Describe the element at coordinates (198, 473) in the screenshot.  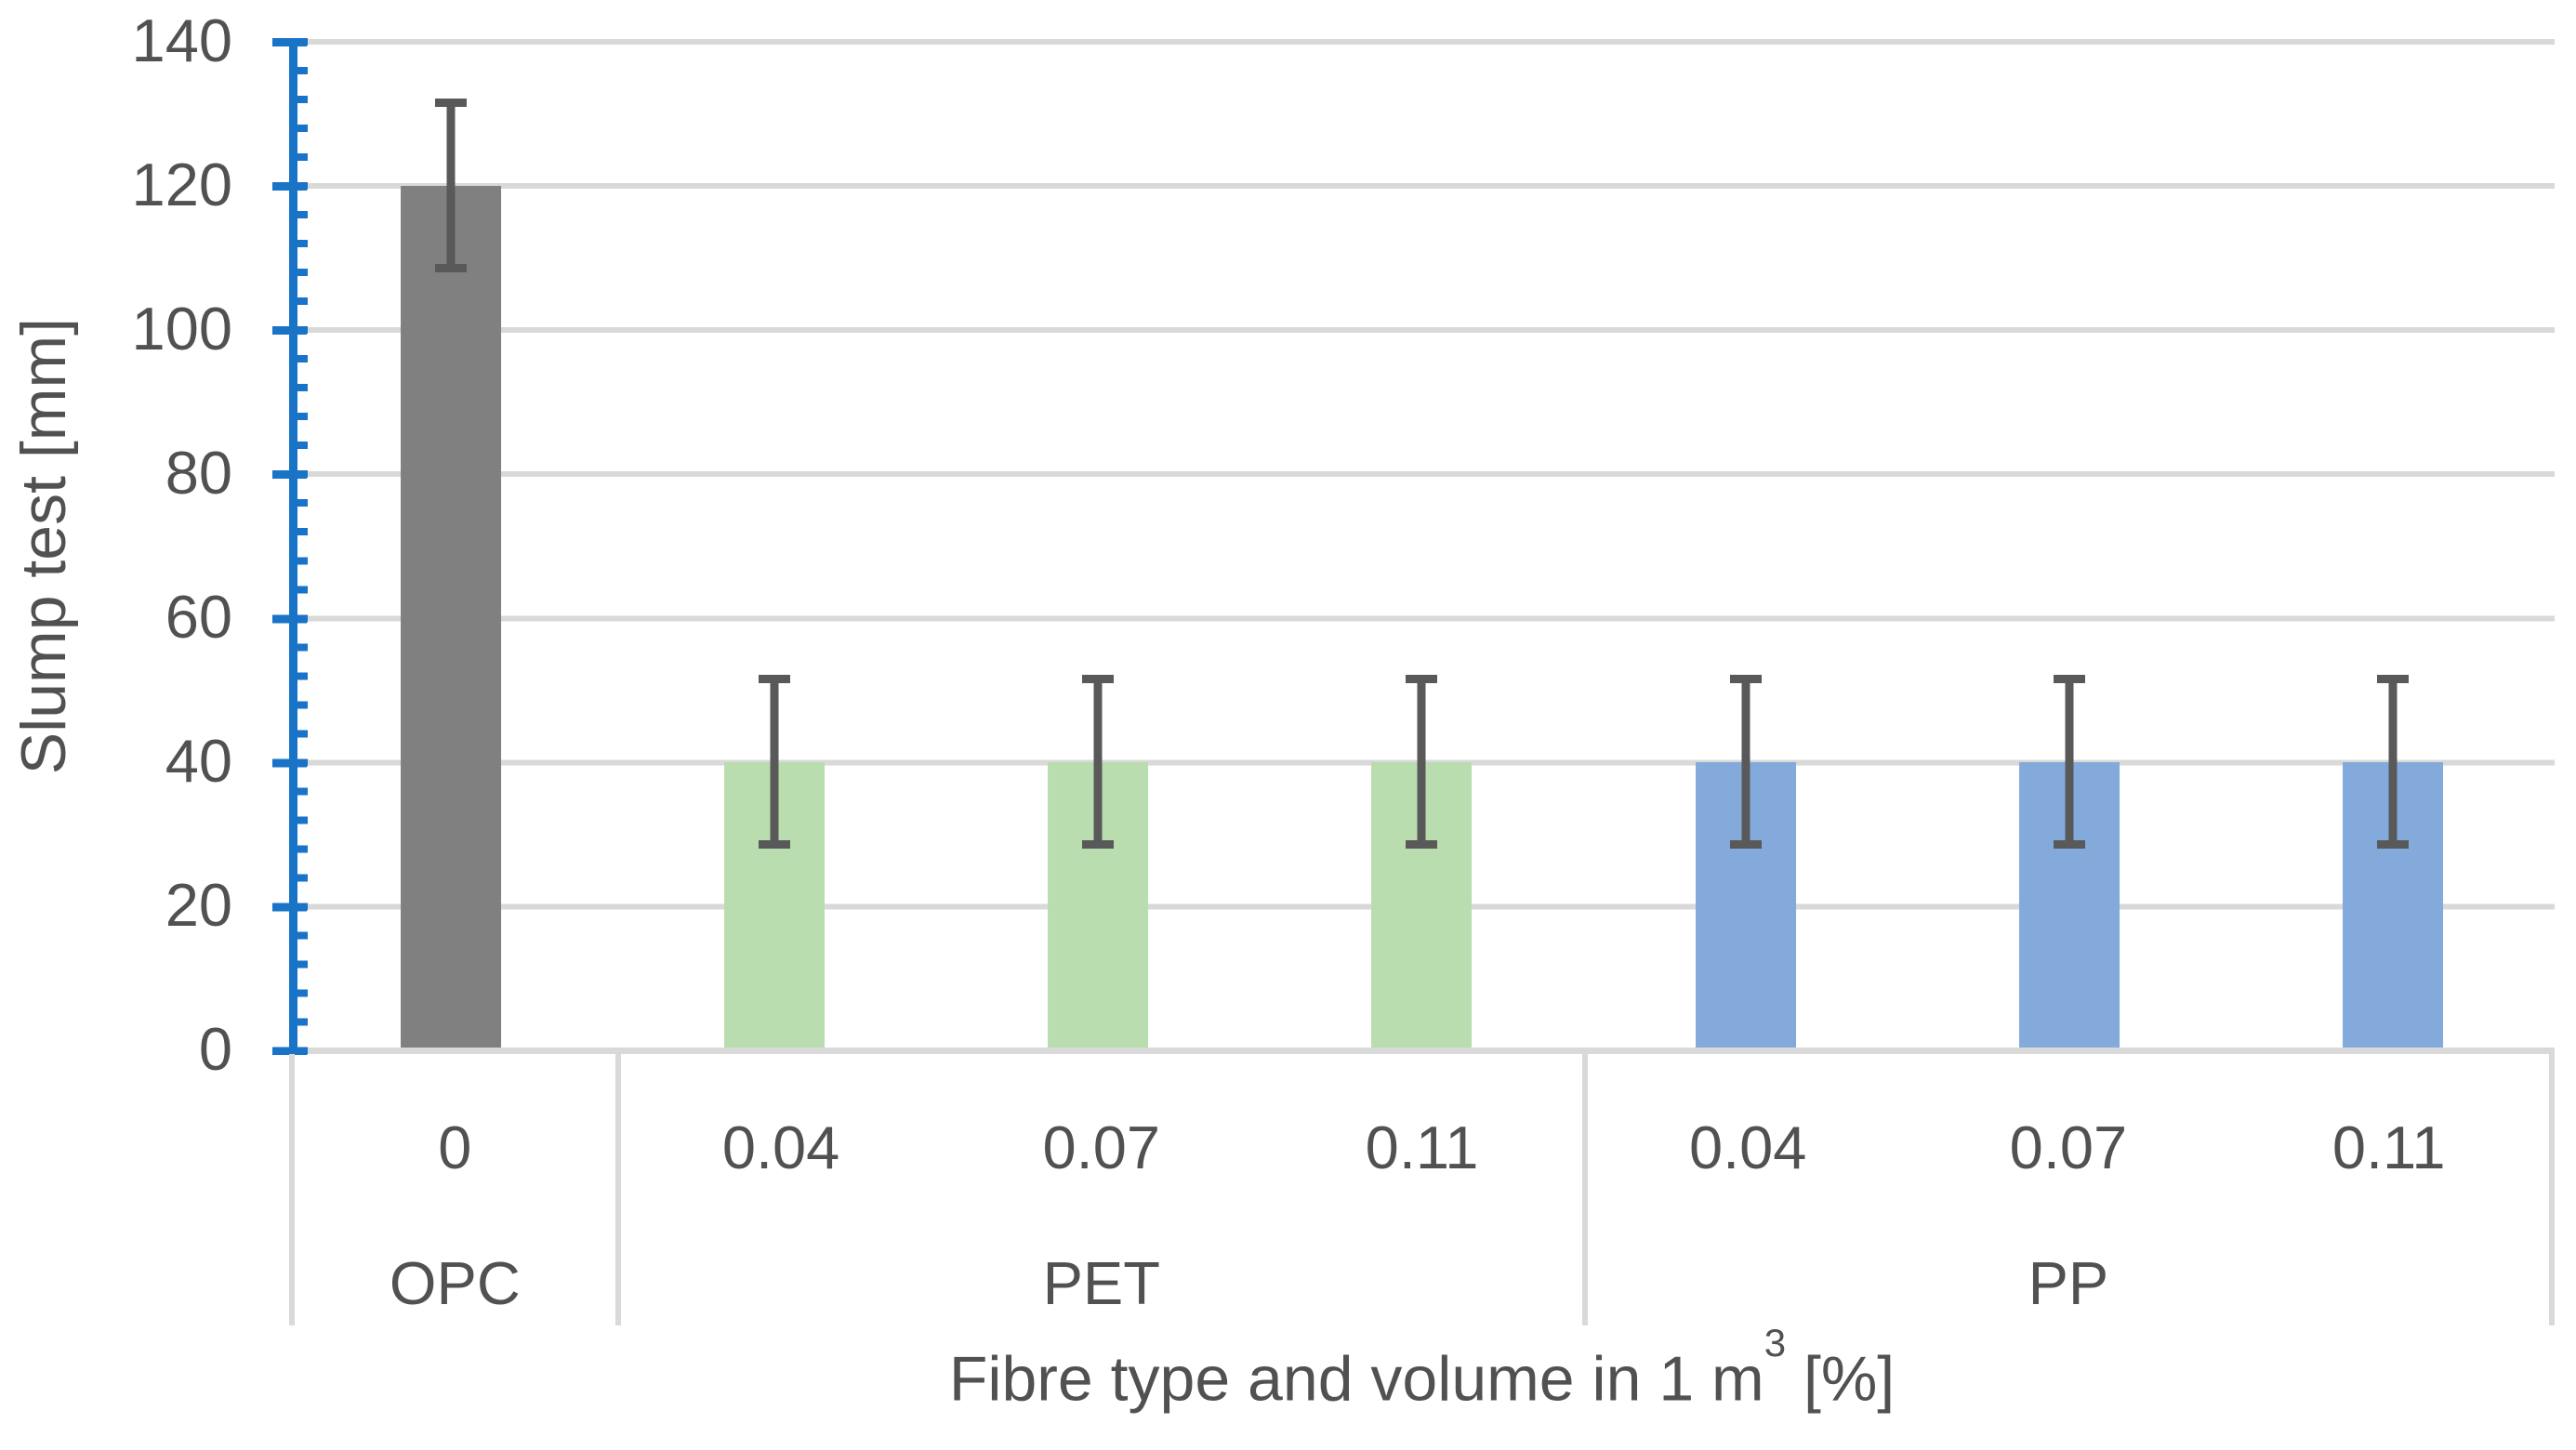
I see `y-tick-label: 80` at that location.